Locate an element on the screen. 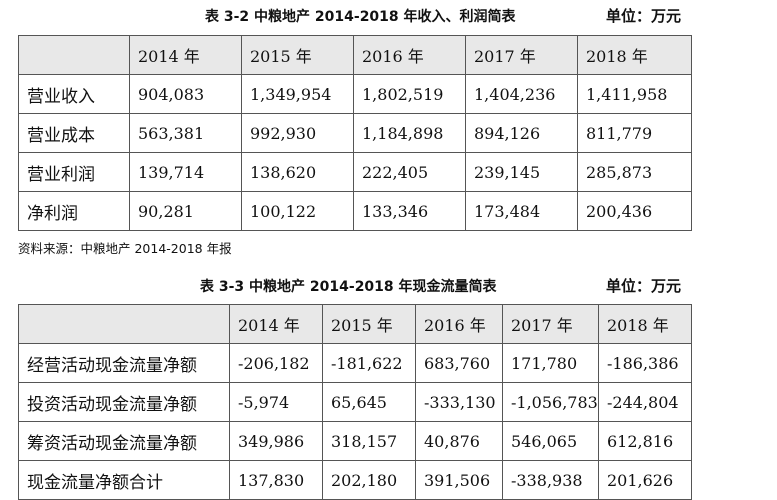 The image size is (777, 500). row-label: 净利润 is located at coordinates (74, 211).